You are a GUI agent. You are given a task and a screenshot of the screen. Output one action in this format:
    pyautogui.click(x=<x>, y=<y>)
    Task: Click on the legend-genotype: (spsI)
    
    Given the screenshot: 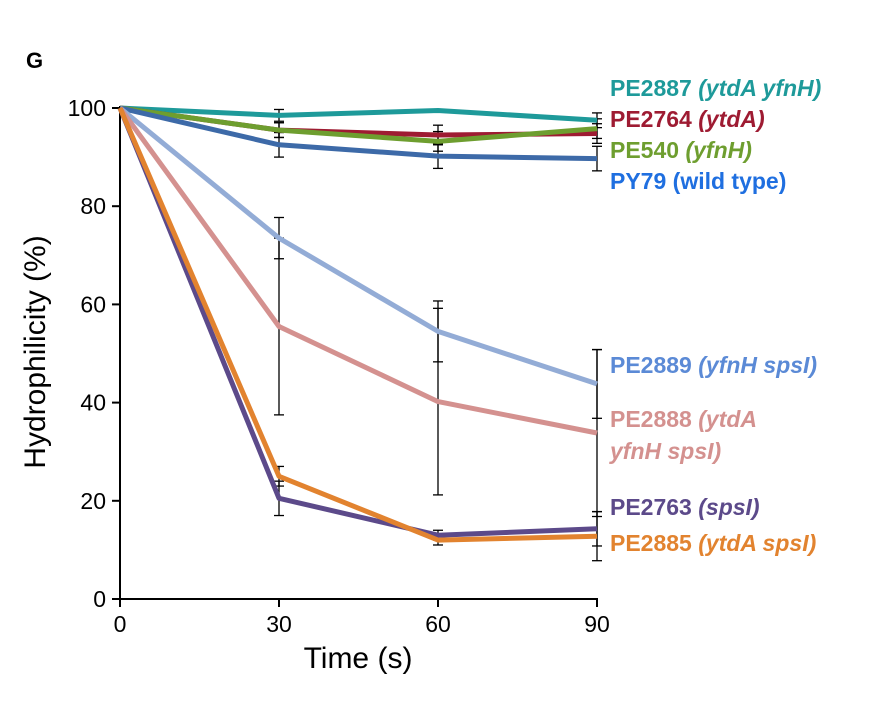 What is the action you would take?
    pyautogui.click(x=729, y=507)
    